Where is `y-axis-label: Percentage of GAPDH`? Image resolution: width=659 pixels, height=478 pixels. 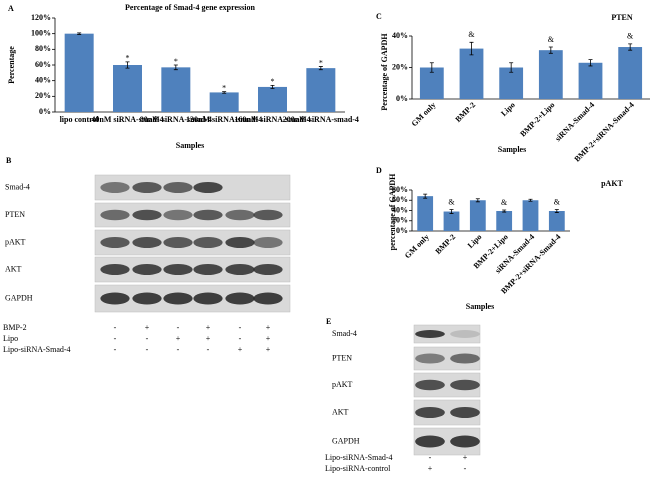
y-axis-label: Percentage of GAPDH is located at coordinates (384, 72).